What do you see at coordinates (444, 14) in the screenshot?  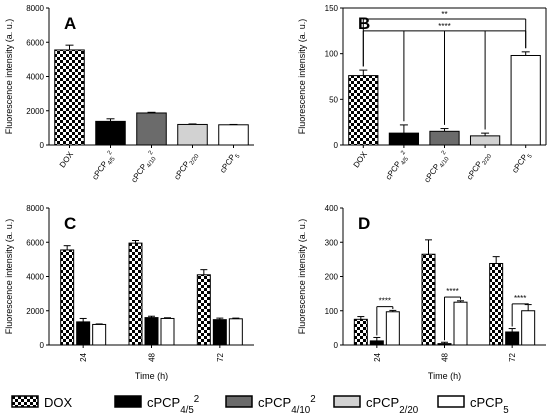 I see `significance-label: **` at bounding box center [444, 14].